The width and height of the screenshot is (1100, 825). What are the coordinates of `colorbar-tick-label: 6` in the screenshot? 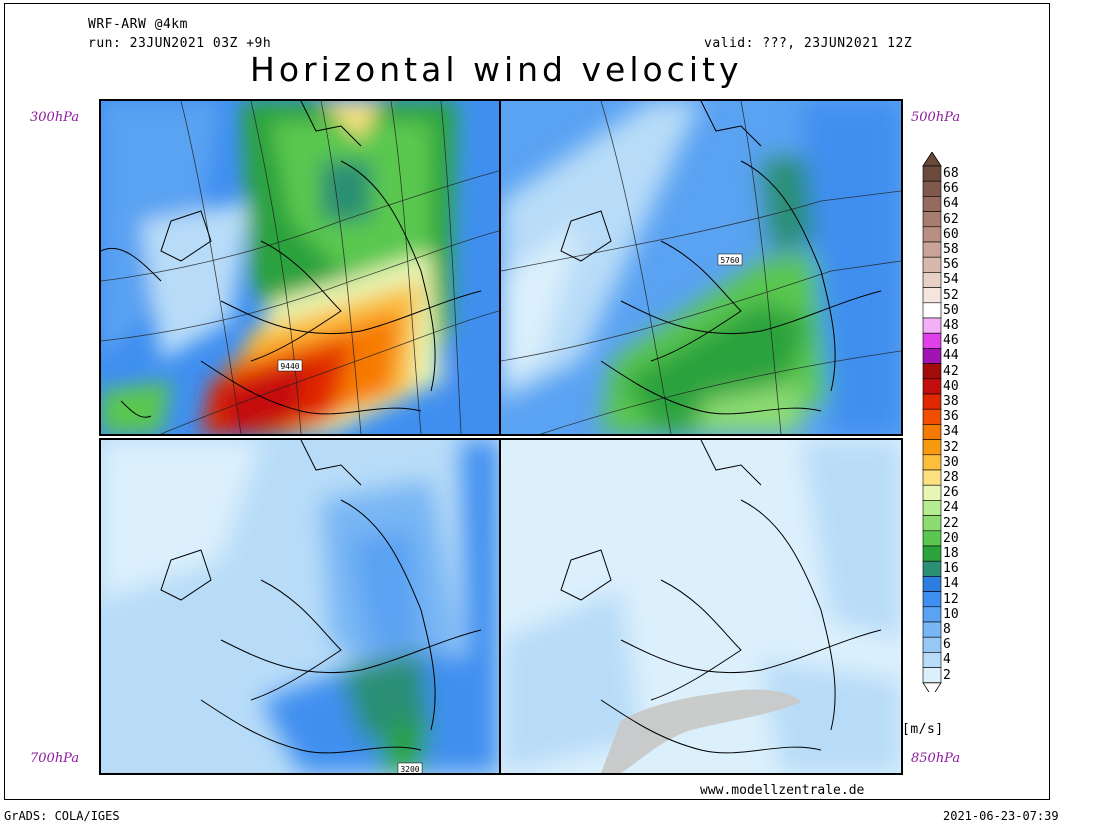 It's located at (947, 645).